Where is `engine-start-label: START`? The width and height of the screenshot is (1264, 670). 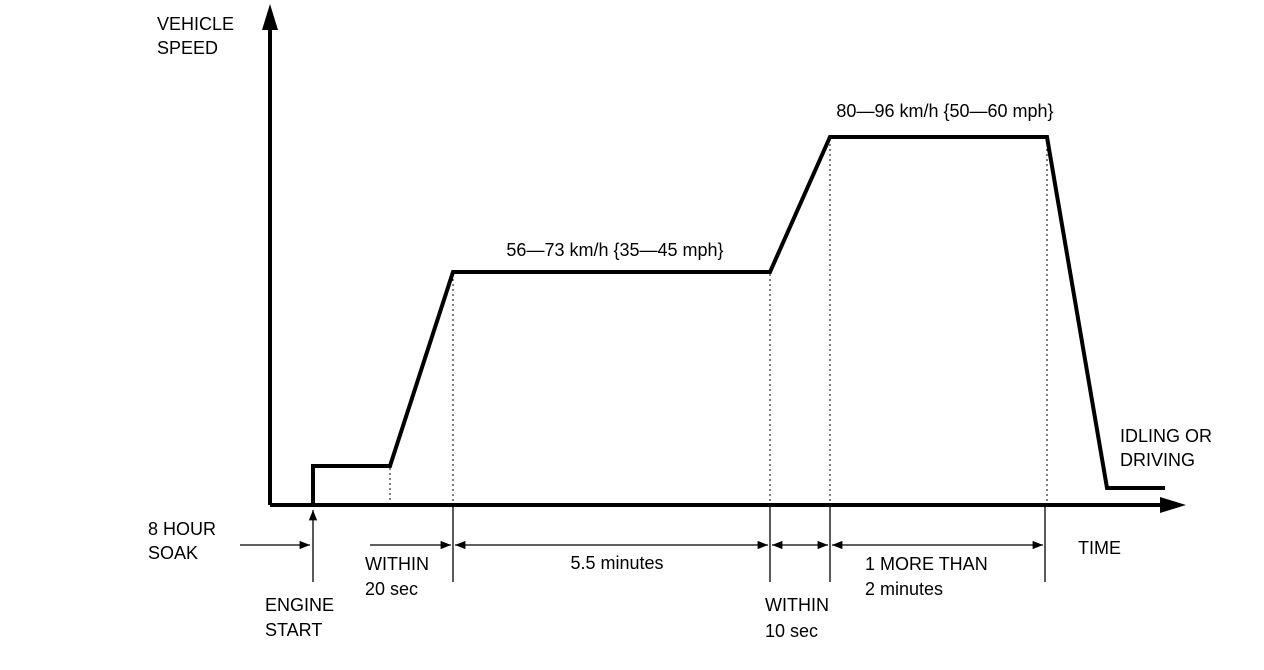 engine-start-label: START is located at coordinates (293, 630).